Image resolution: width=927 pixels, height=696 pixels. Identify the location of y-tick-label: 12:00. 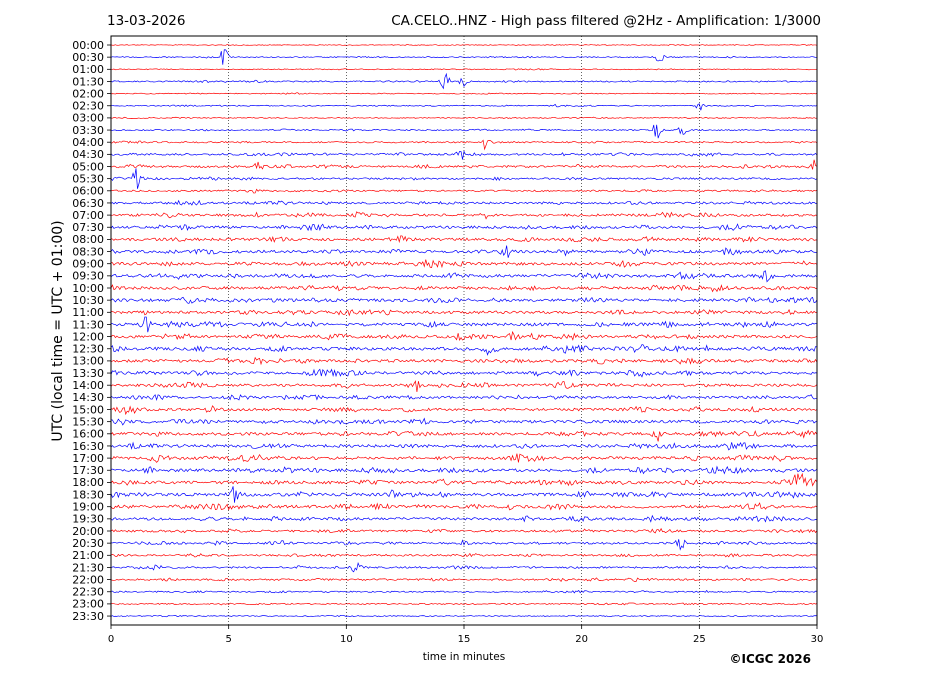
(88, 336).